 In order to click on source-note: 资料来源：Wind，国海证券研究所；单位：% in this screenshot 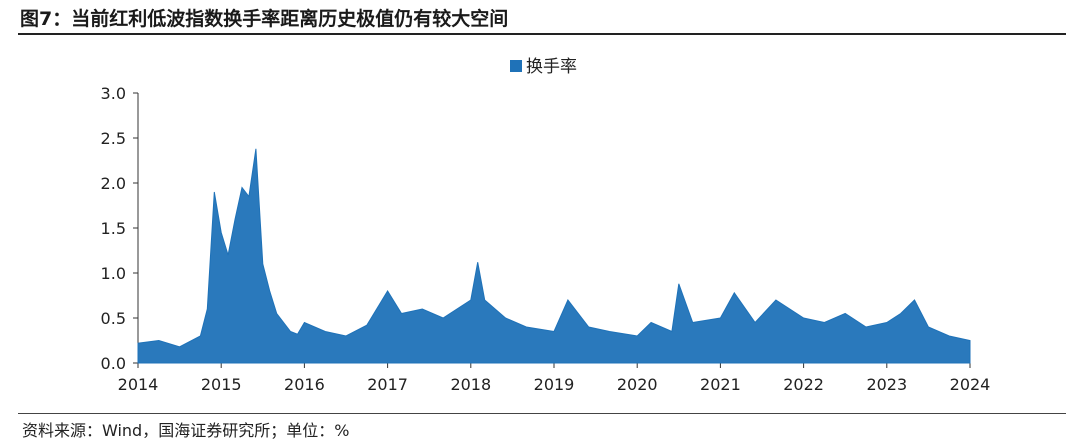, I will do `click(186, 430)`.